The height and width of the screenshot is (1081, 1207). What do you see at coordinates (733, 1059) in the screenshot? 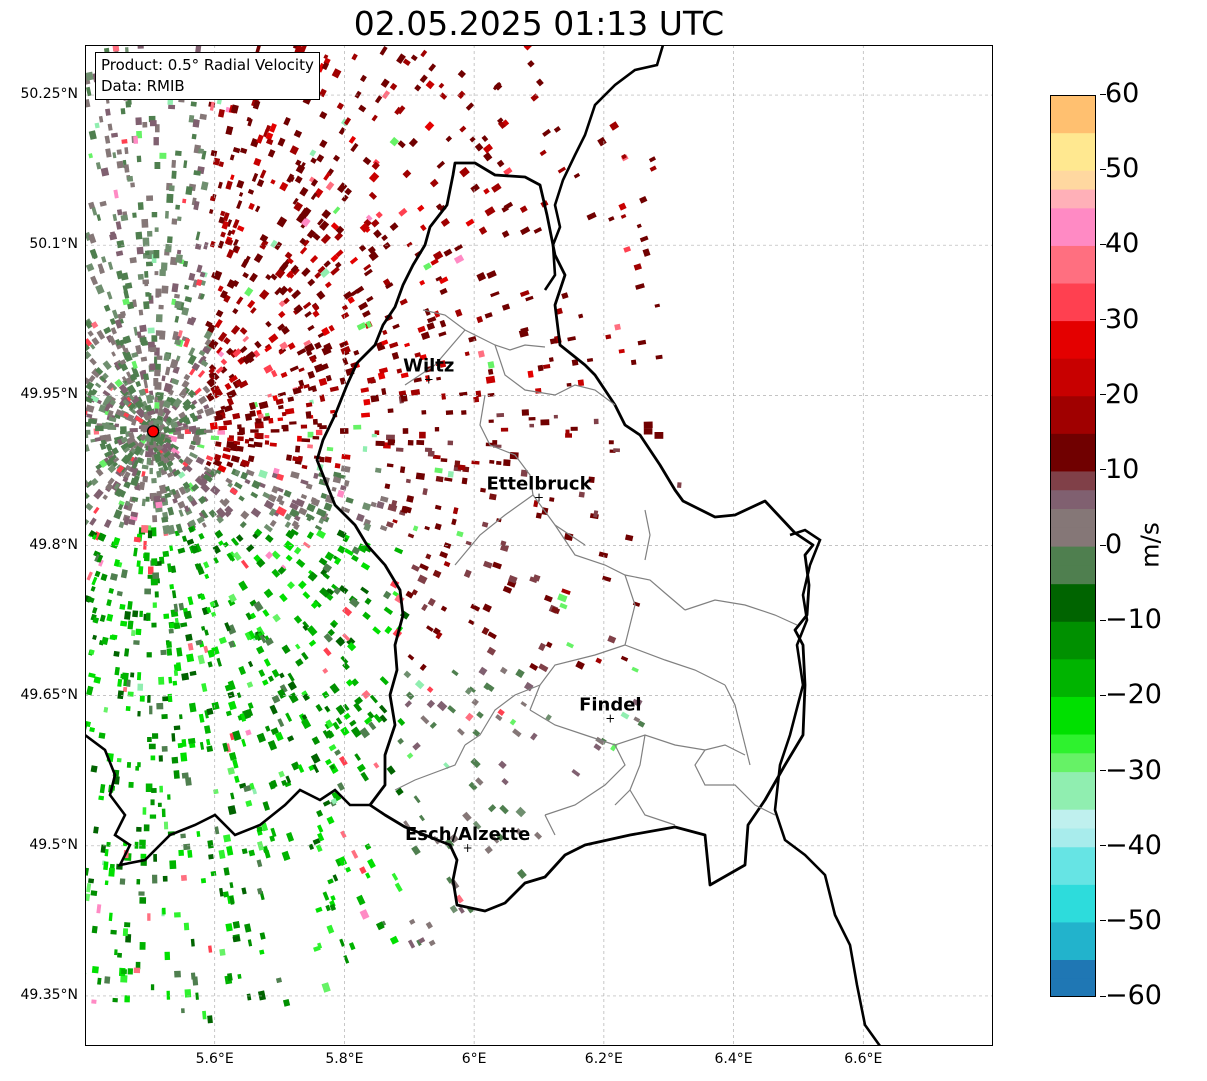
I see `lon-tick-label: 6.4°E` at bounding box center [733, 1059].